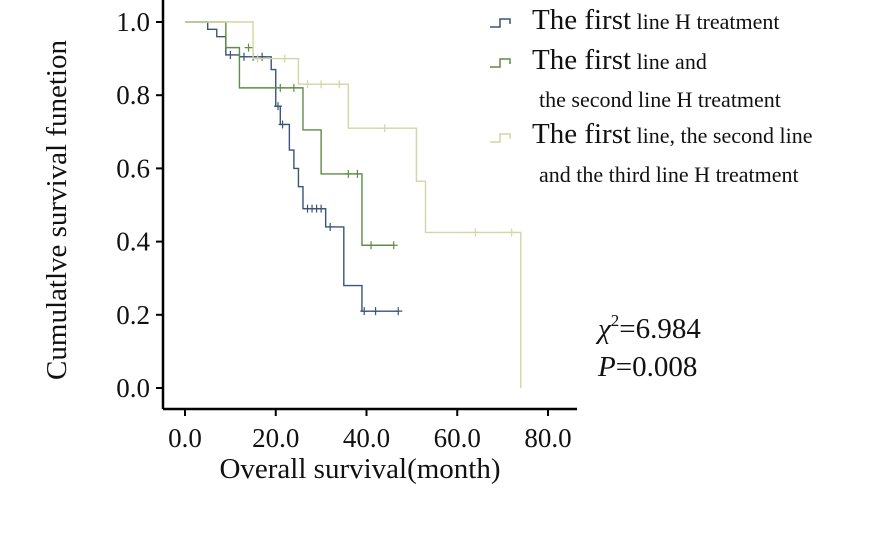 This screenshot has height=533, width=881. I want to click on x-axis-title: Overall survival(month), so click(359, 469).